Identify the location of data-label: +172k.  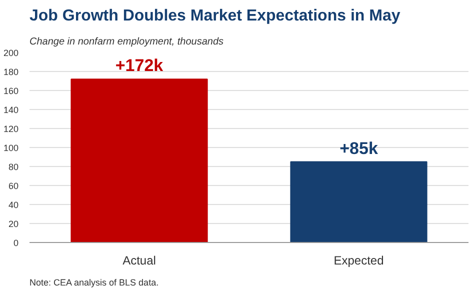
(139, 66).